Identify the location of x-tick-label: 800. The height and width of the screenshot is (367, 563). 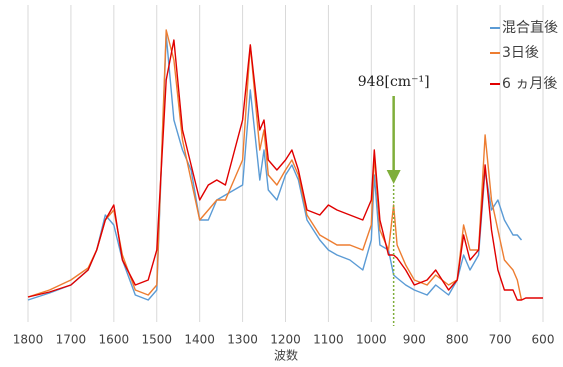
(457, 340).